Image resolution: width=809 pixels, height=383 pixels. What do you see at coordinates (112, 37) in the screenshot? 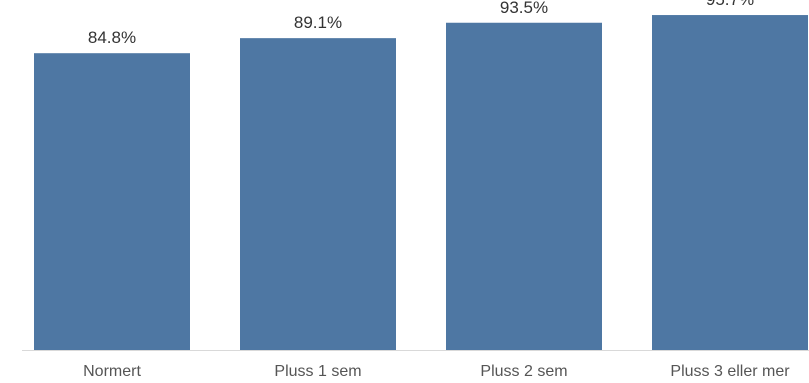
I see `bar-value-label-0: 84.8%` at bounding box center [112, 37].